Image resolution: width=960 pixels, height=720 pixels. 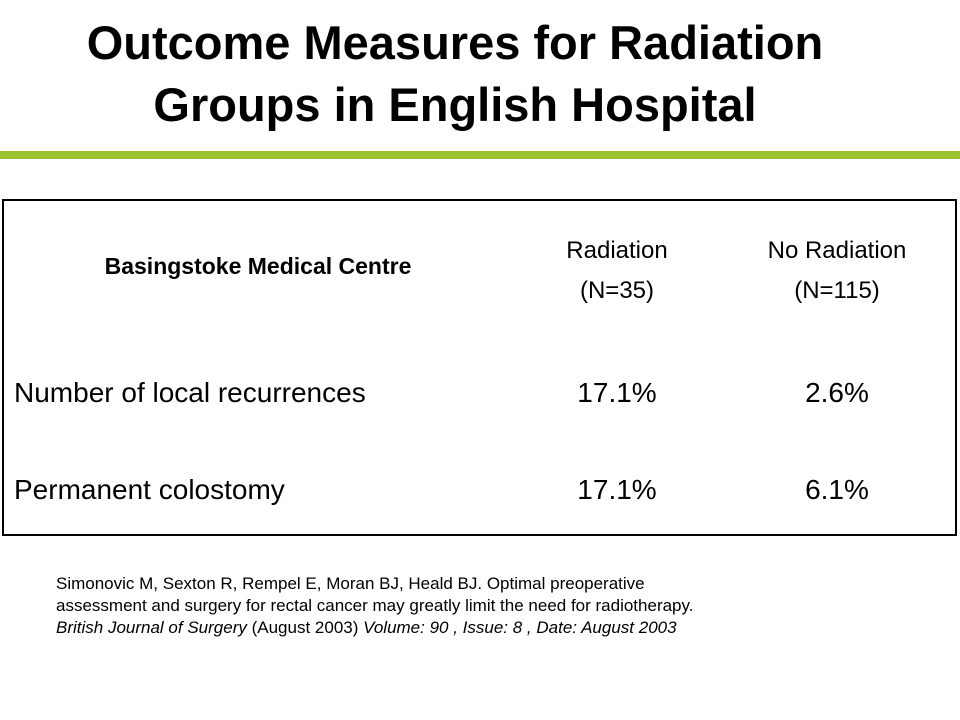 What do you see at coordinates (617, 489) in the screenshot?
I see `row-value-colostomy-radiation: 17.1%` at bounding box center [617, 489].